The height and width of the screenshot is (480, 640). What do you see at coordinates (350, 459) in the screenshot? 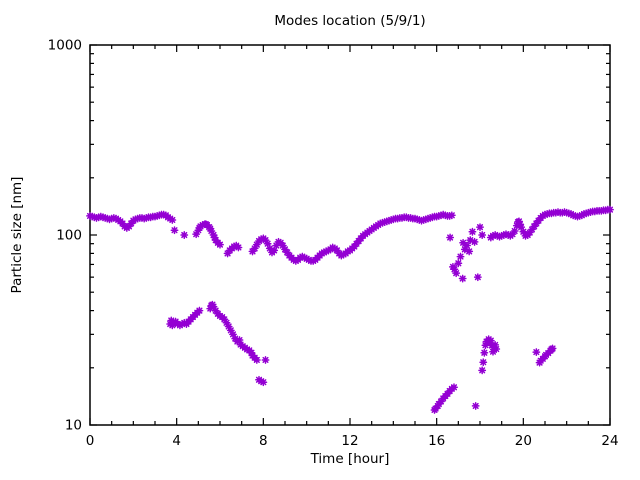
I see `x-axis-label: Time [hour]` at bounding box center [350, 459].